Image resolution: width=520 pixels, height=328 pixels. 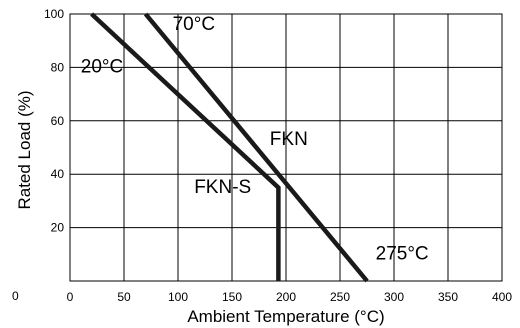 I want to click on x-tick-label: 300, so click(x=394, y=297).